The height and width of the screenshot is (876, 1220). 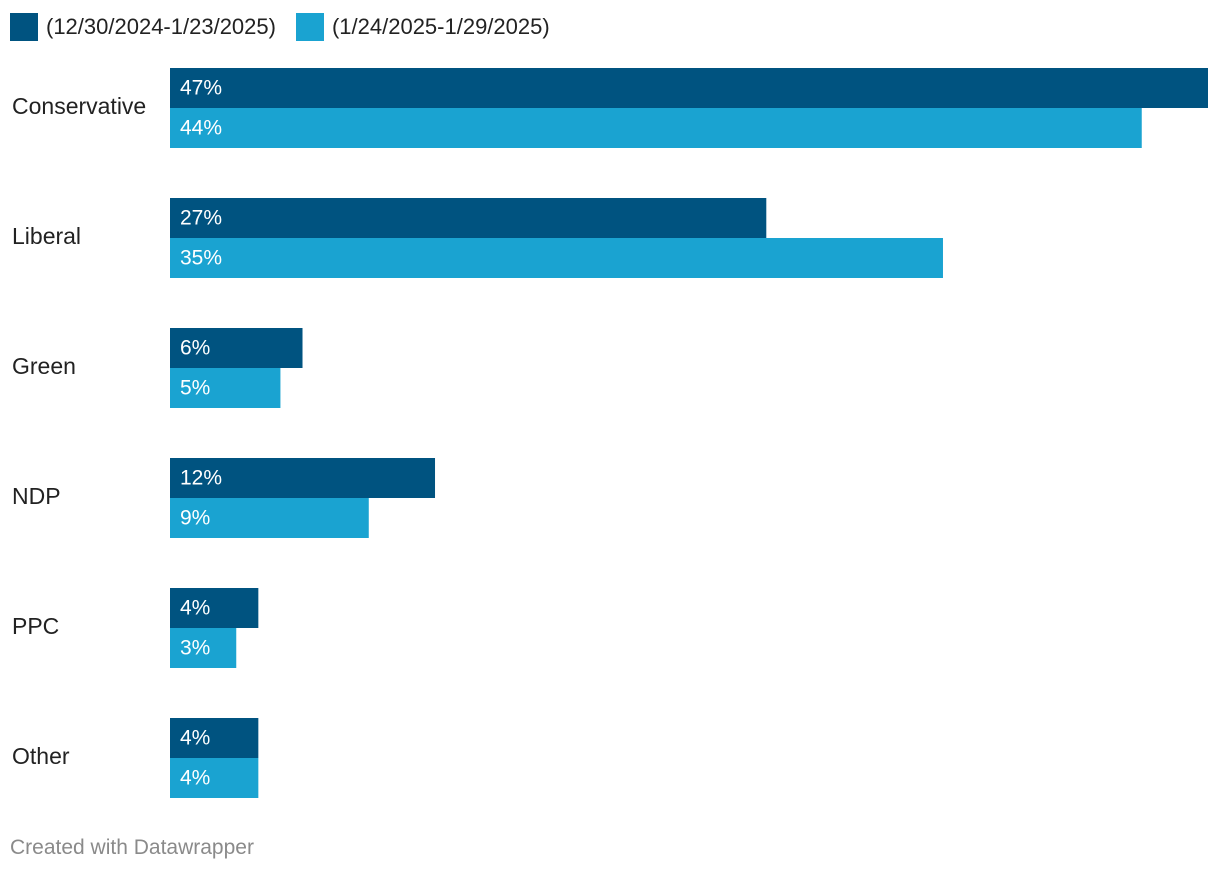 I want to click on value-label-green-series-2: 5%, so click(x=195, y=388).